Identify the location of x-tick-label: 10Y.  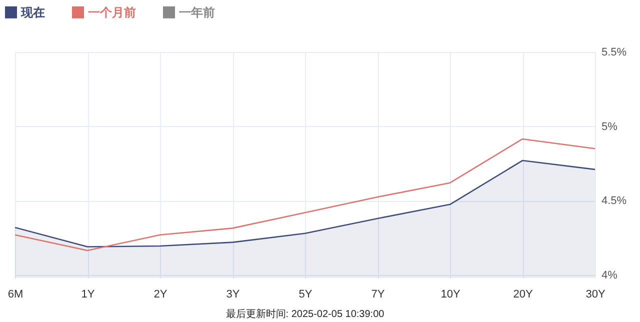
(450, 294).